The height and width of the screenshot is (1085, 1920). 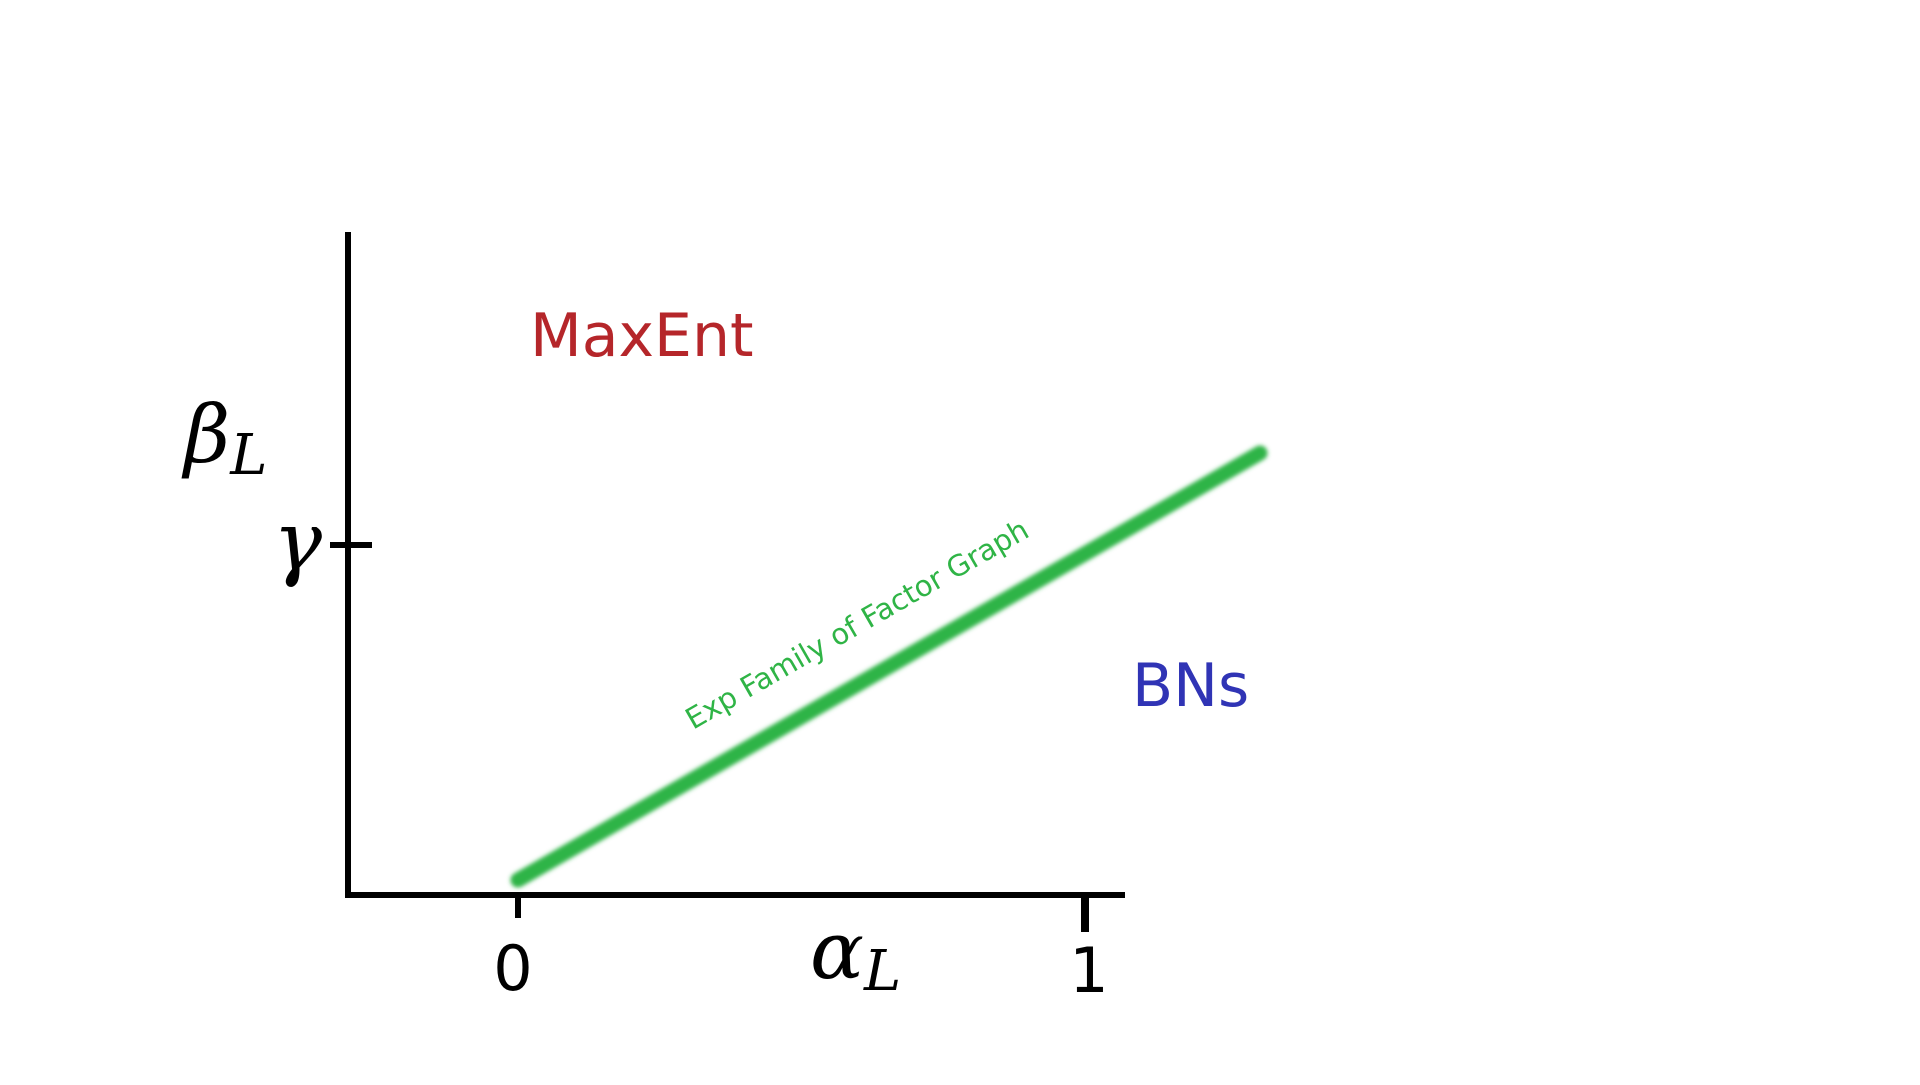 I want to click on x-tick-label-1: 1, so click(x=1088, y=970).